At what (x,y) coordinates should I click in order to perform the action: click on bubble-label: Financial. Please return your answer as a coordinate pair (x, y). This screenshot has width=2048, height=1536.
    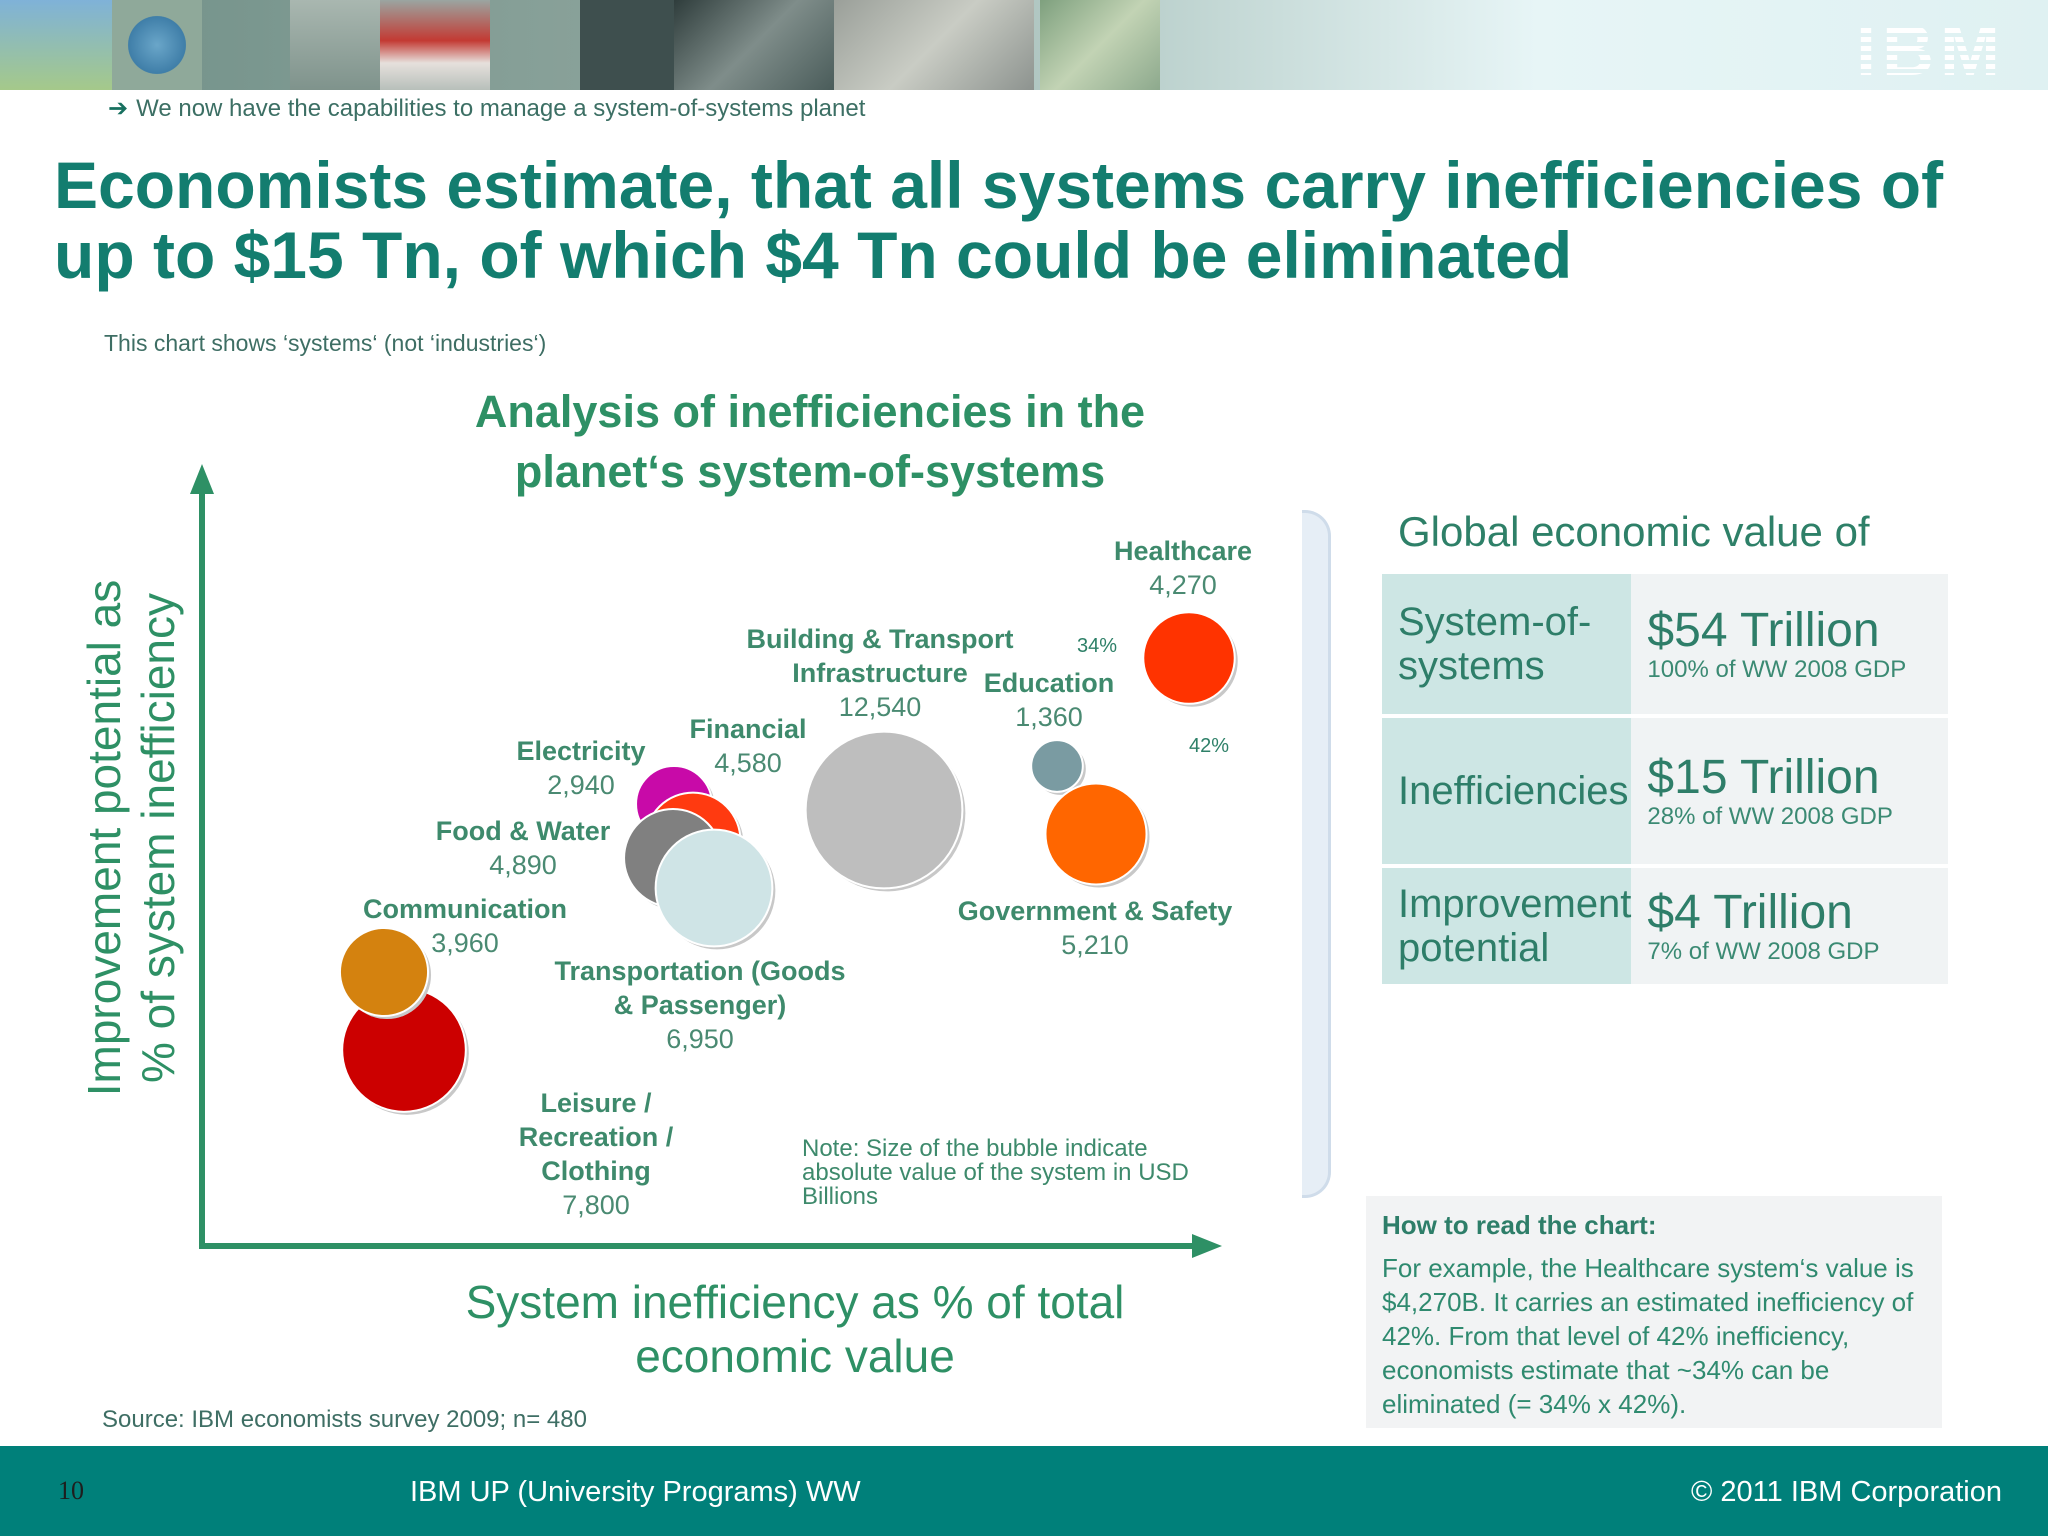
    Looking at the image, I should click on (747, 729).